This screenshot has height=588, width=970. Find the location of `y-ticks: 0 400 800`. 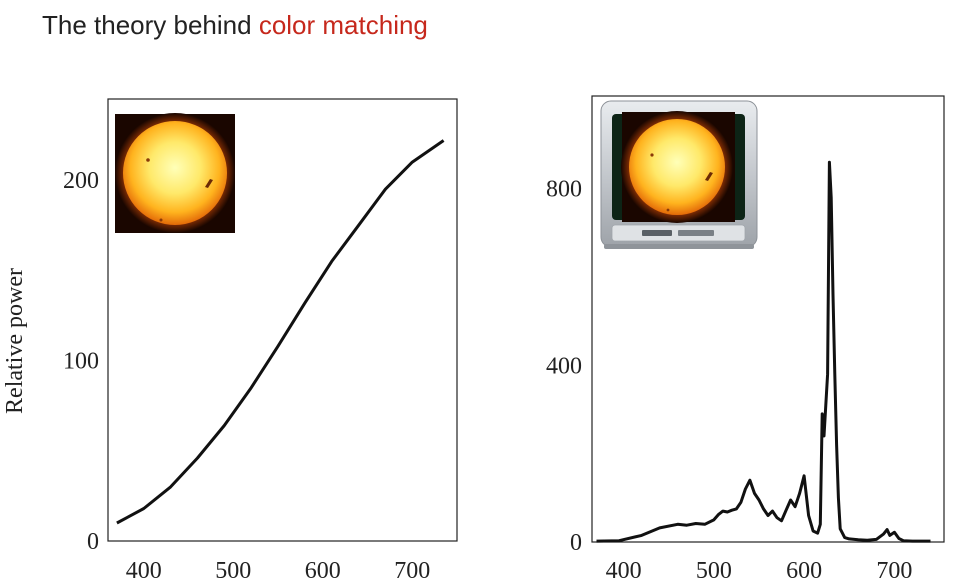

y-ticks: 0 400 800 is located at coordinates (564, 366).